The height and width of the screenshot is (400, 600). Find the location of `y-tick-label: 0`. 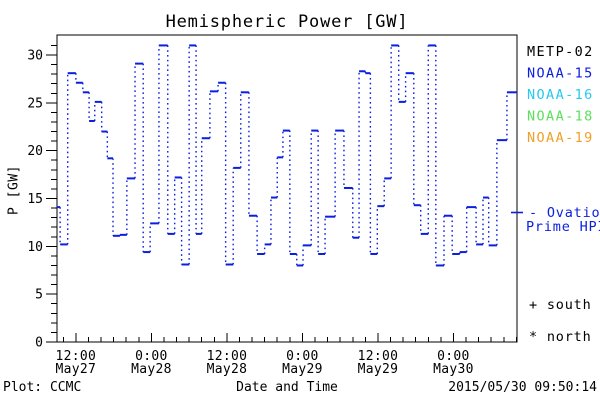

y-tick-label: 0 is located at coordinates (39, 343).